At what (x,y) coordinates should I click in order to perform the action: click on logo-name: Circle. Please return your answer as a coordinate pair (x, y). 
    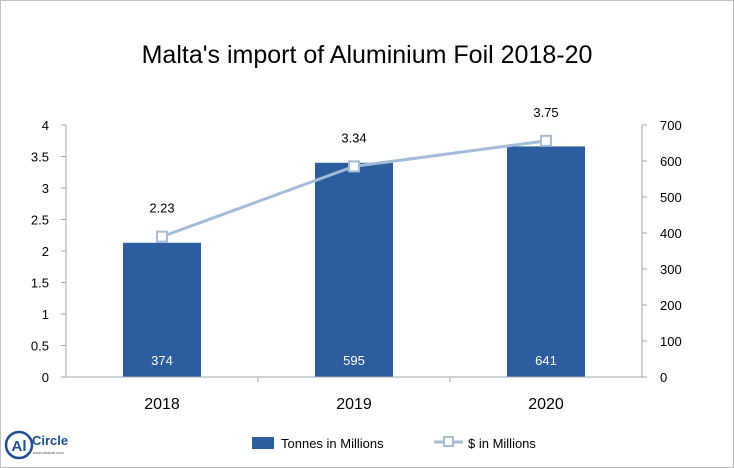
    Looking at the image, I should click on (50, 440).